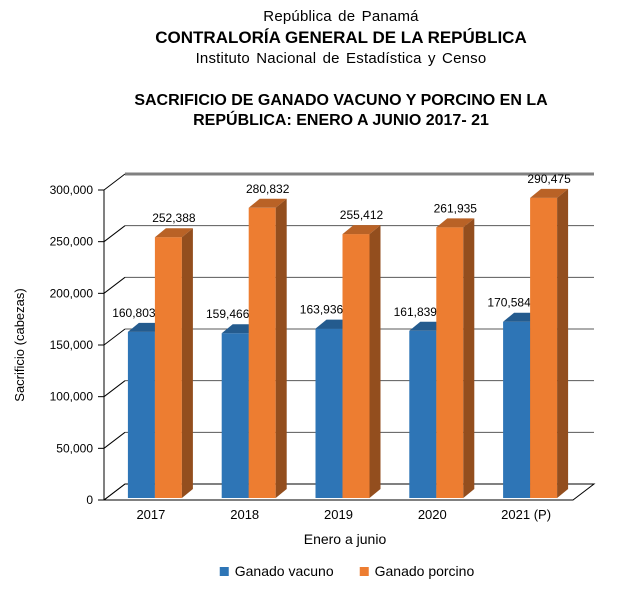 This screenshot has height=594, width=623. Describe the element at coordinates (174, 218) in the screenshot. I see `data-label-ganado-porcino-2017: 252,388` at that location.